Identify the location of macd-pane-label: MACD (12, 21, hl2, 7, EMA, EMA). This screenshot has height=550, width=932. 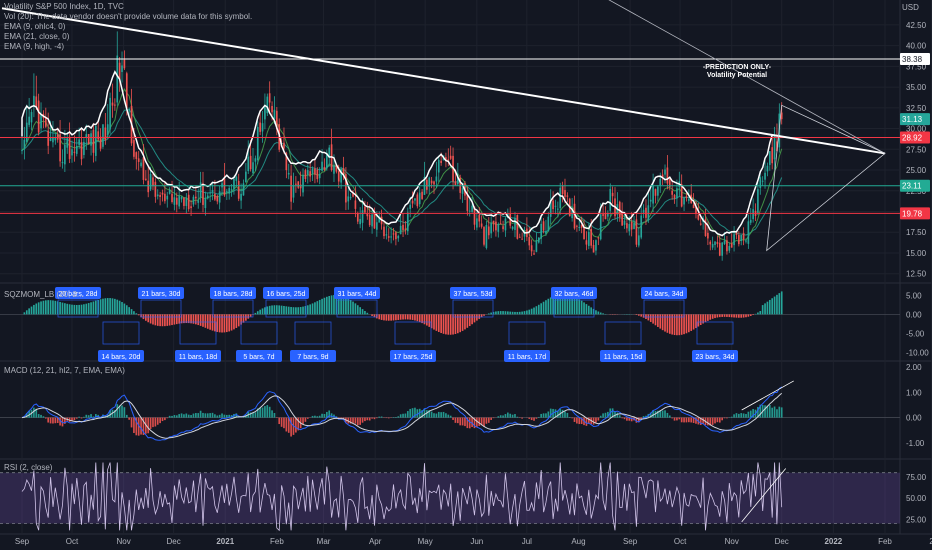
(64, 370).